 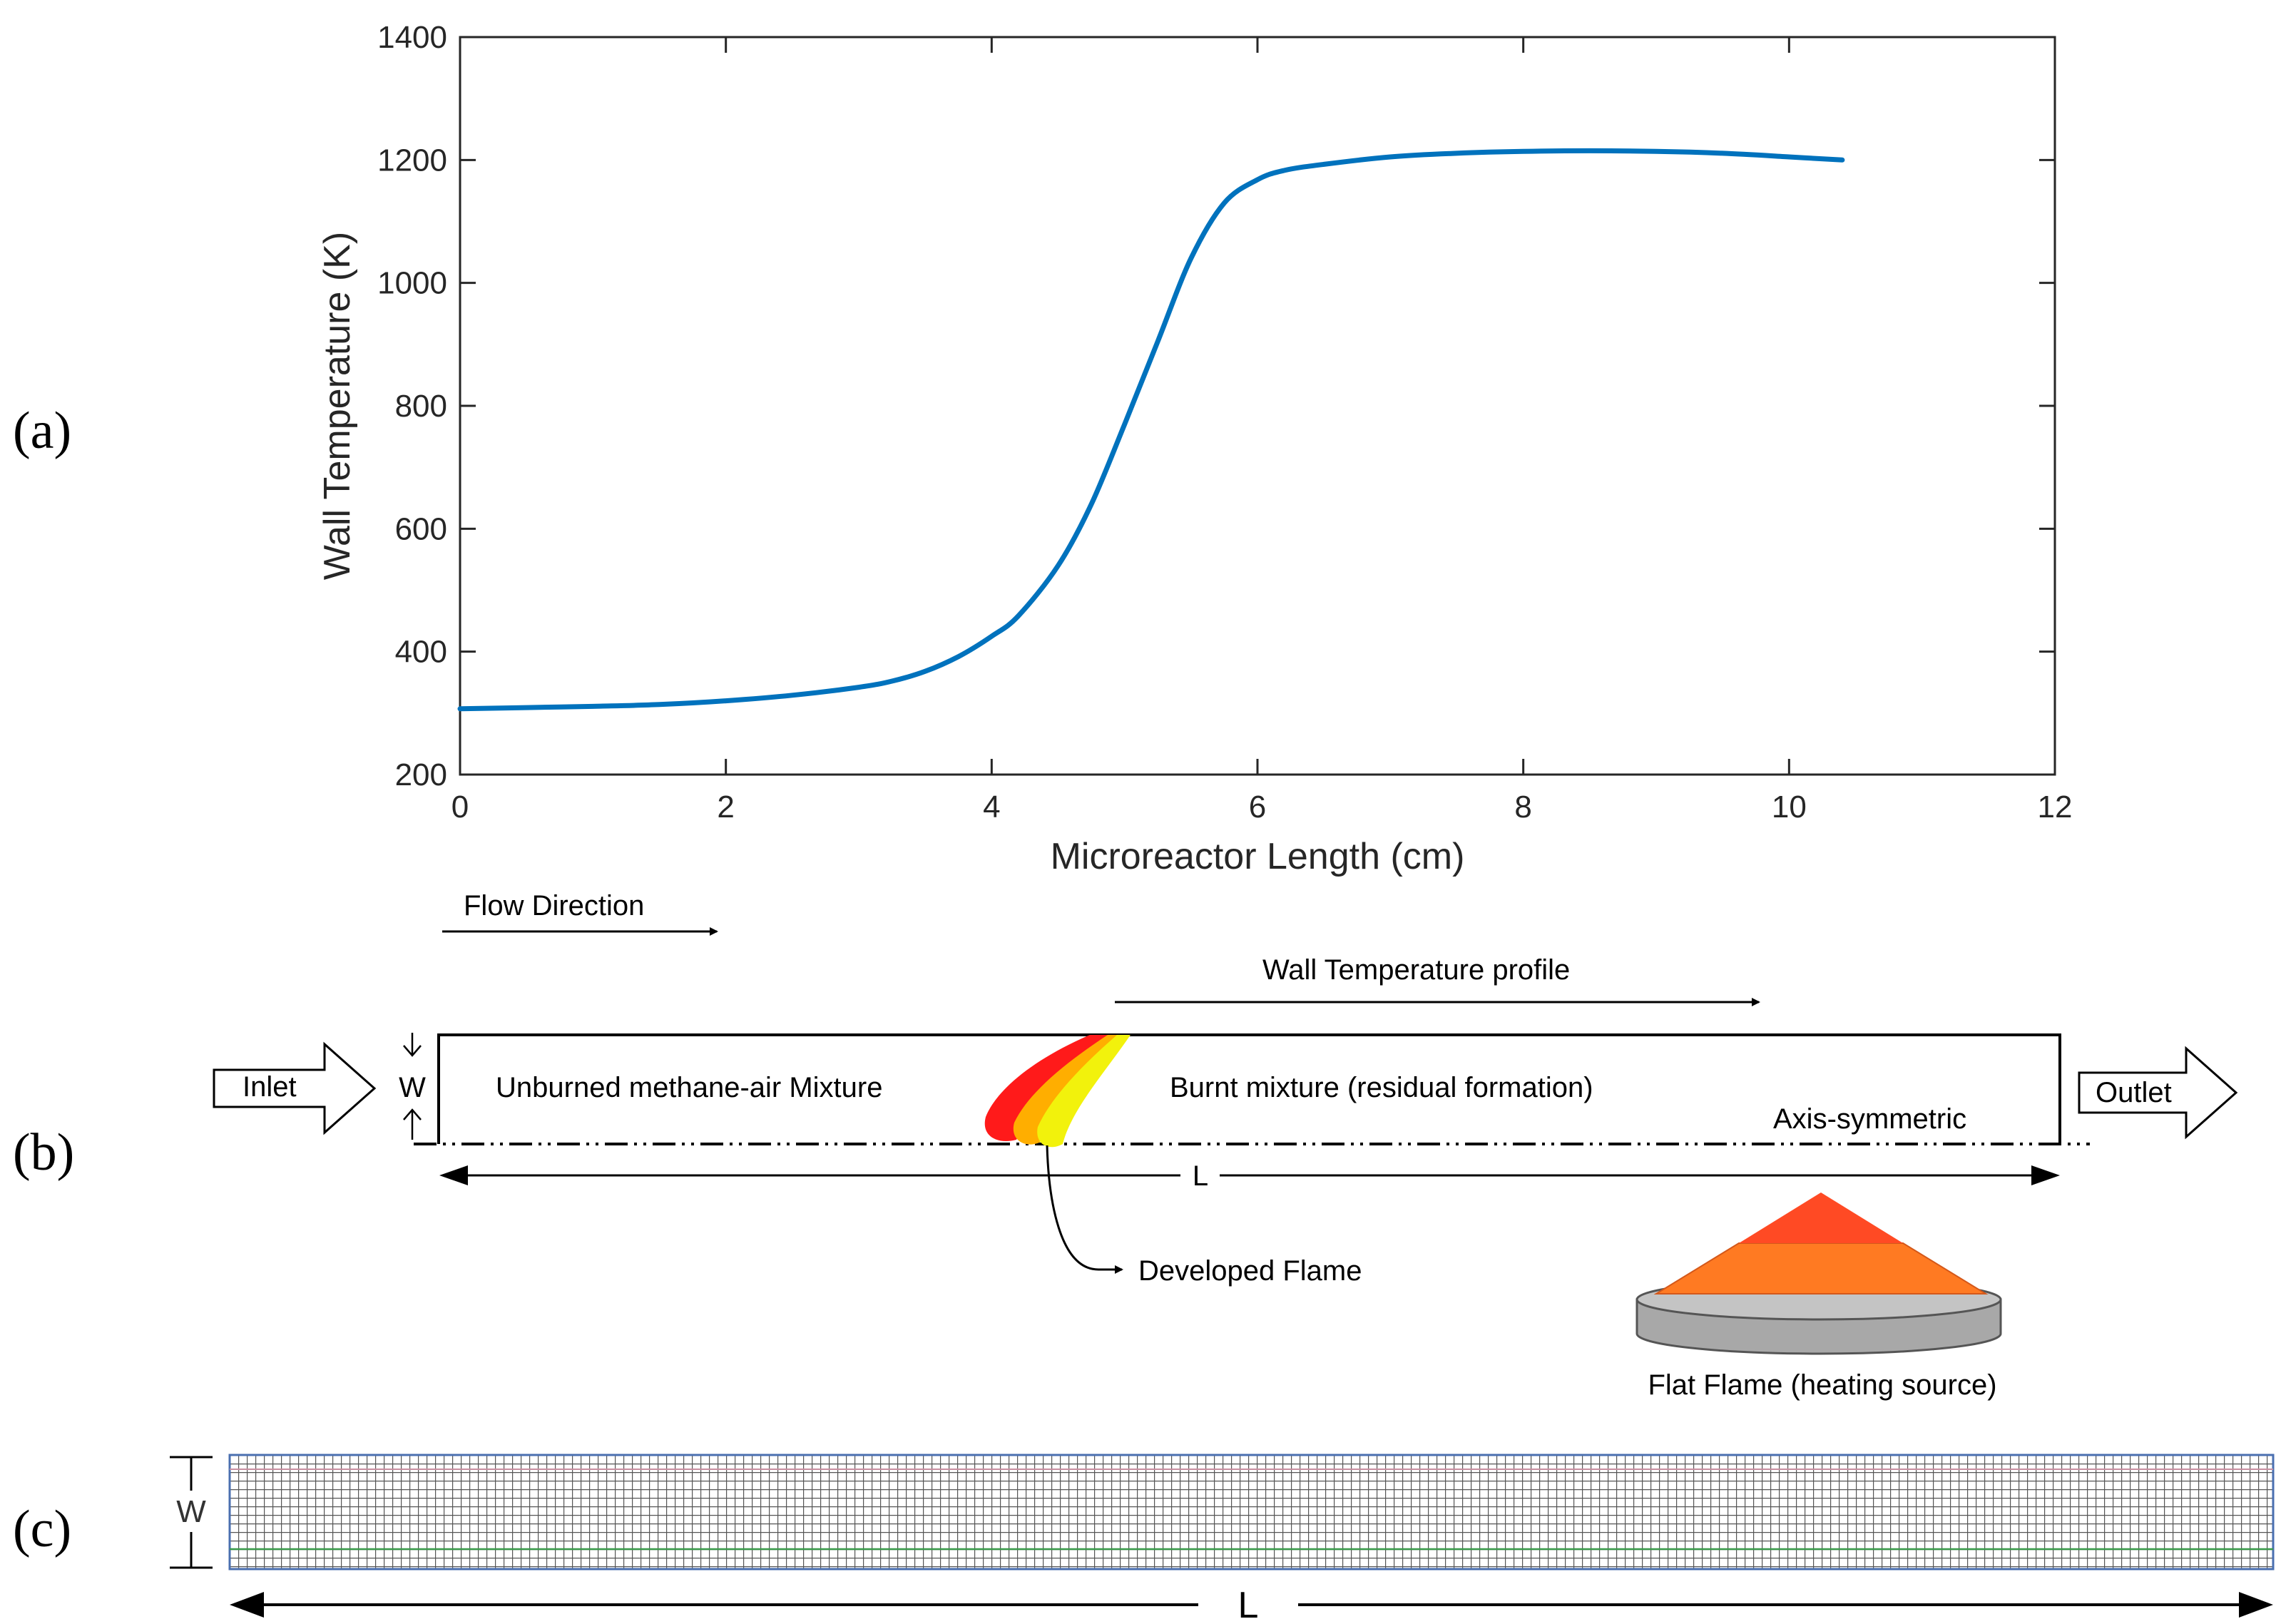 What do you see at coordinates (1258, 856) in the screenshot?
I see `x-axis-label: Microreactor Length (cm)` at bounding box center [1258, 856].